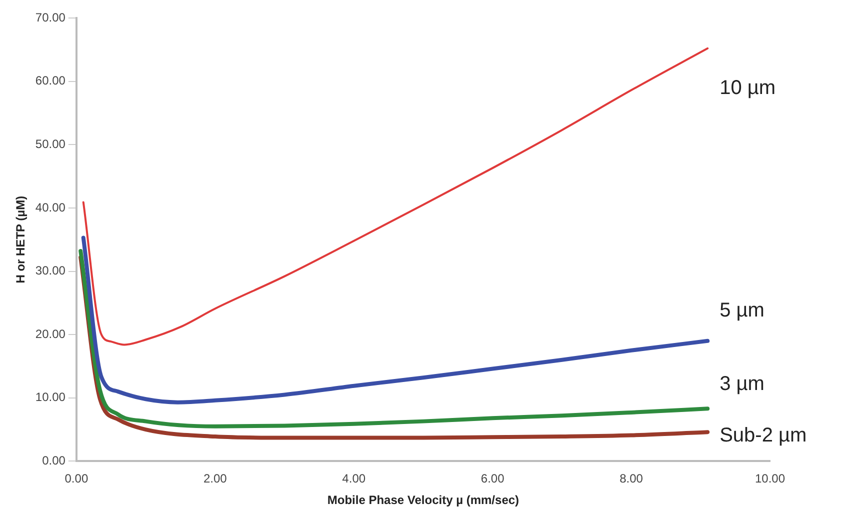 The width and height of the screenshot is (850, 522). Describe the element at coordinates (354, 479) in the screenshot. I see `x-tick-label: 4.00` at that location.